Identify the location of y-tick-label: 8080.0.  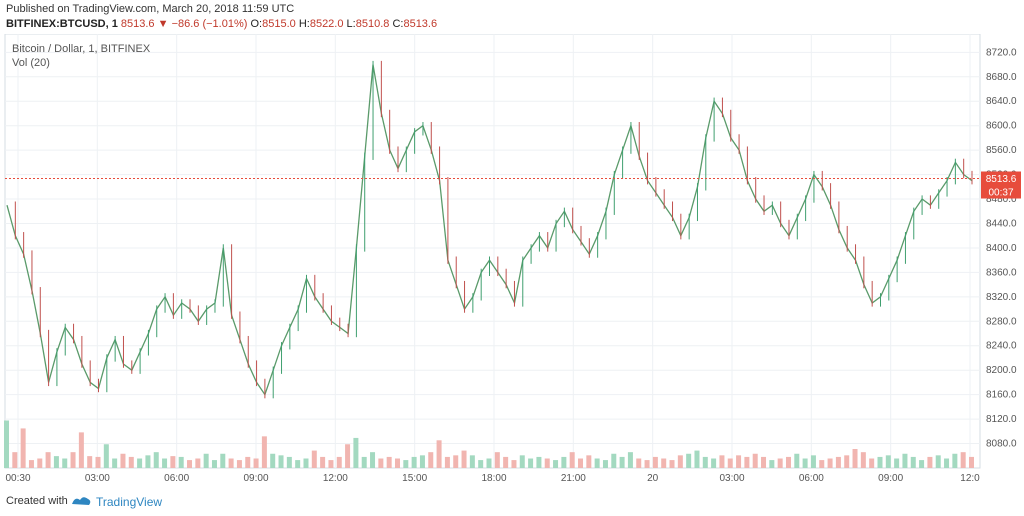
(1001, 444).